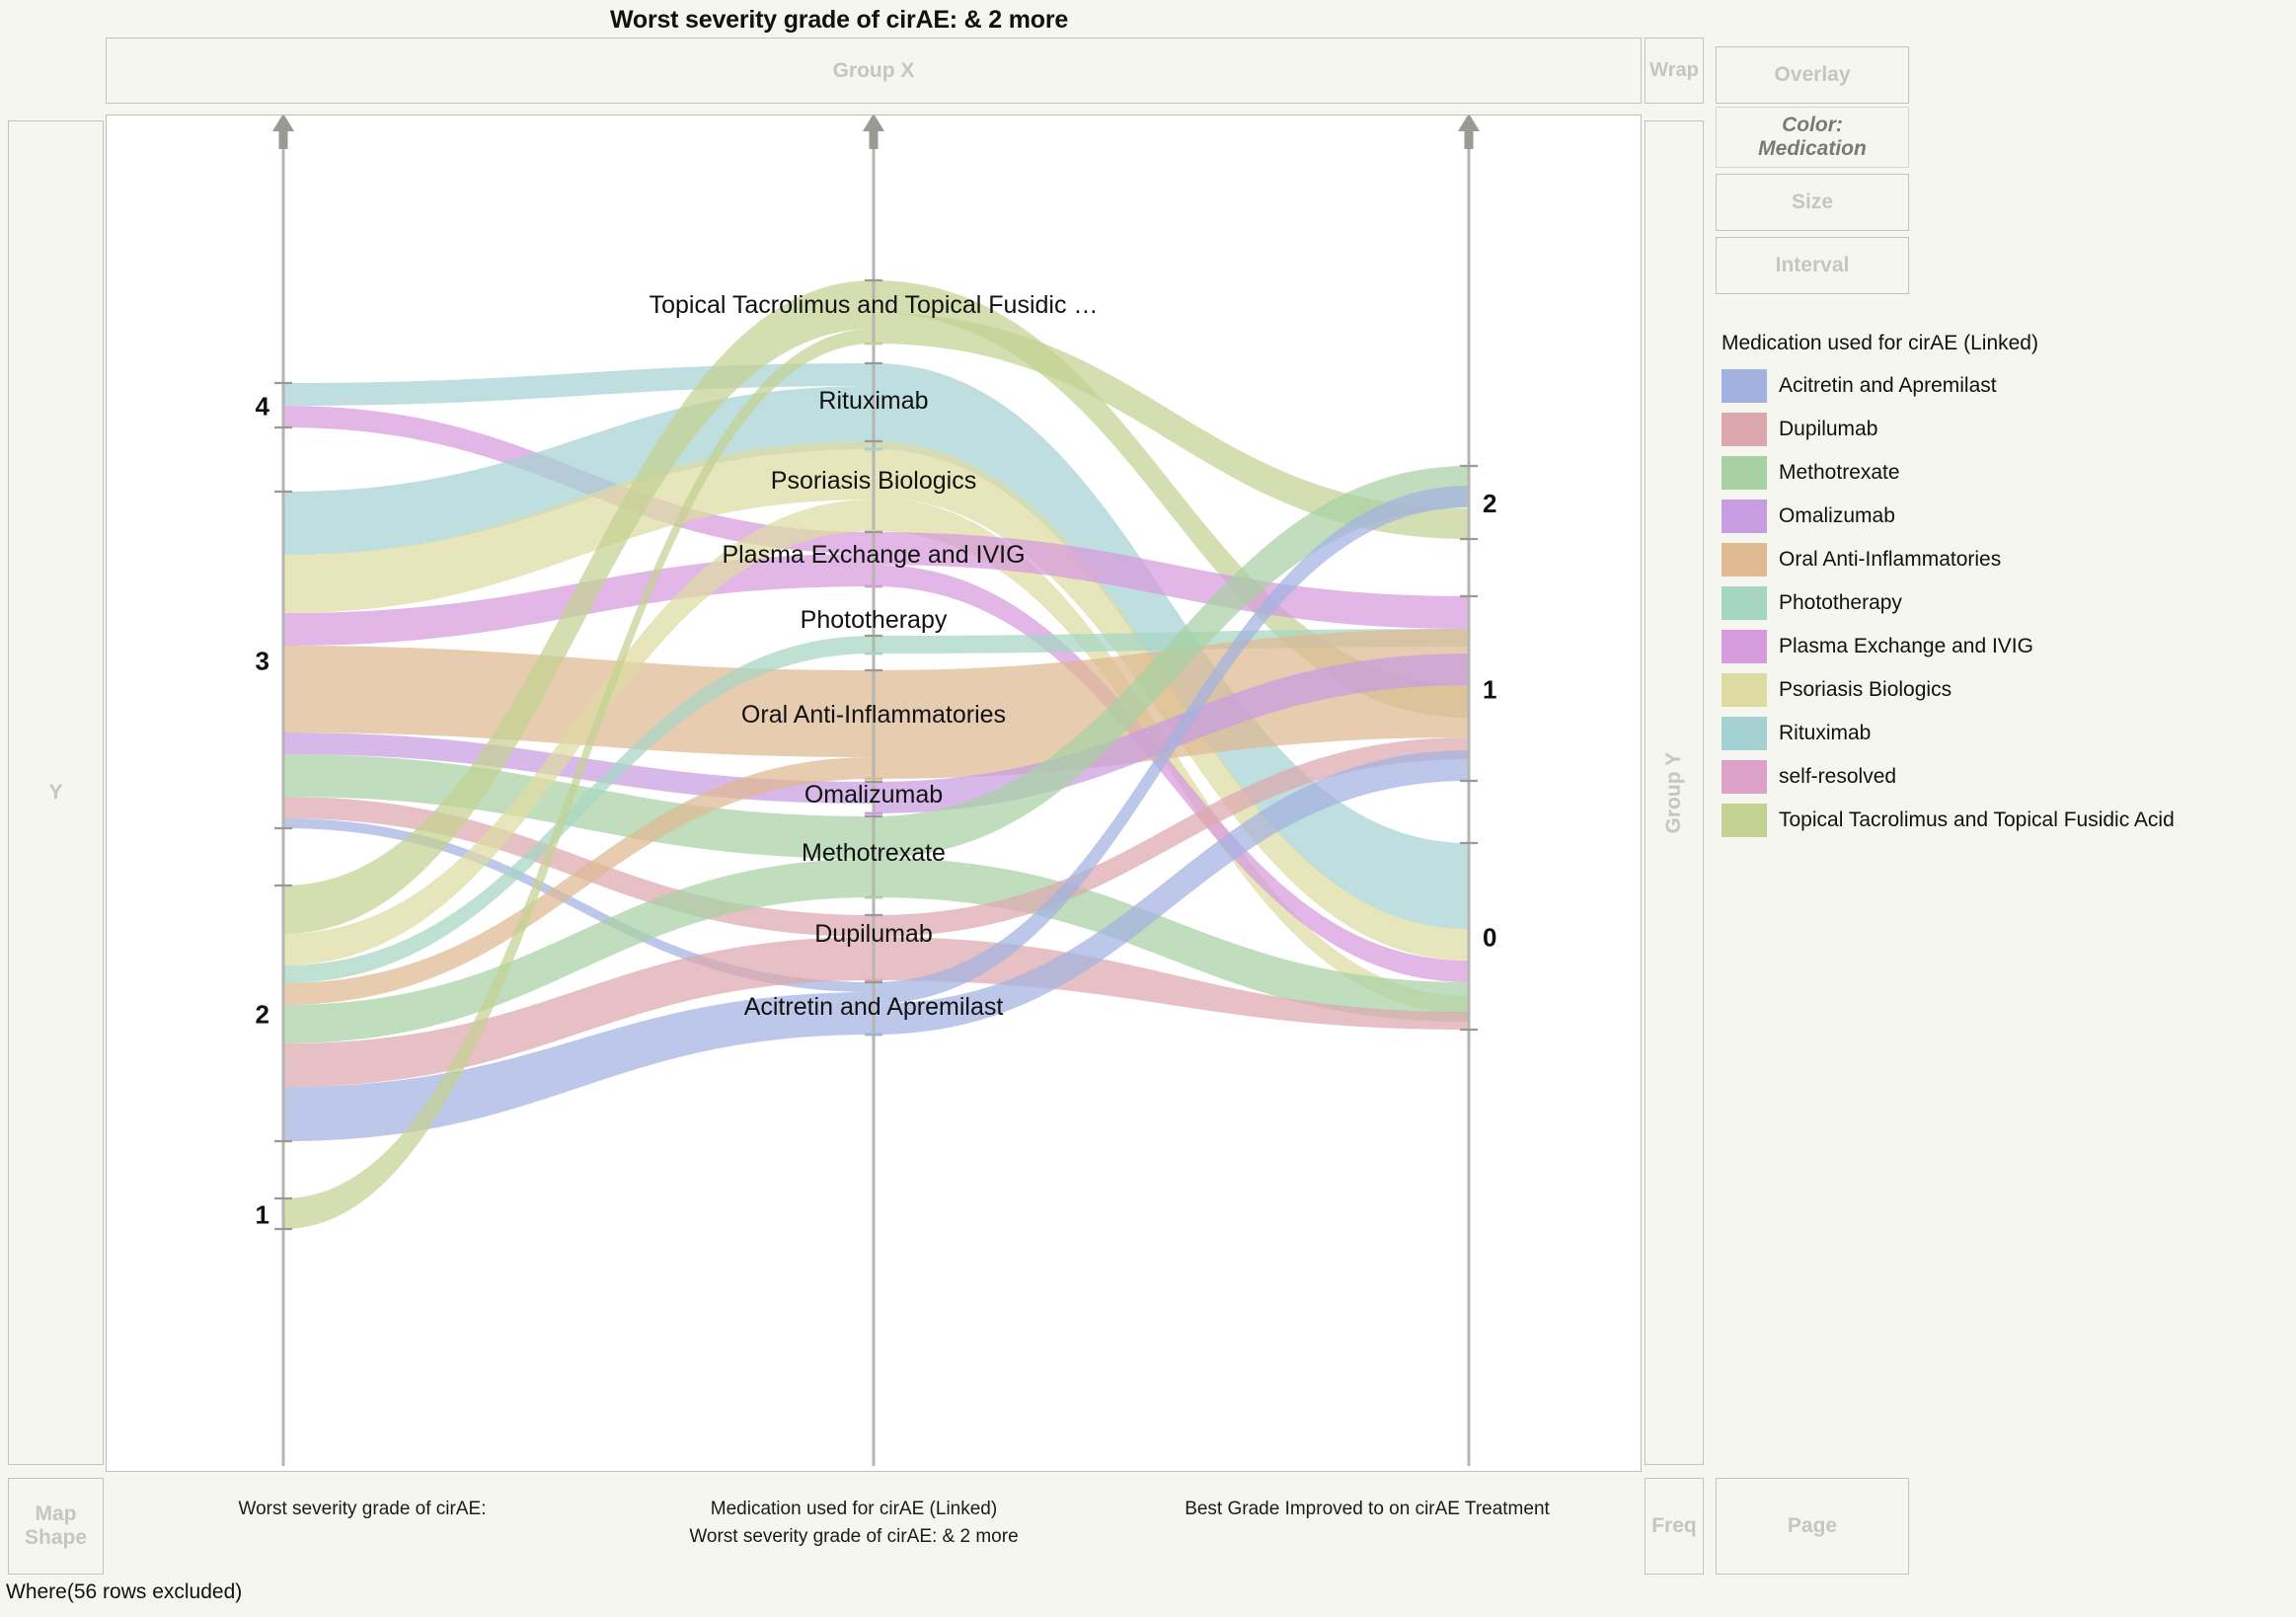 The width and height of the screenshot is (2296, 1617). Describe the element at coordinates (1812, 148) in the screenshot. I see `dropzone-color-label-line2: Medication` at that location.